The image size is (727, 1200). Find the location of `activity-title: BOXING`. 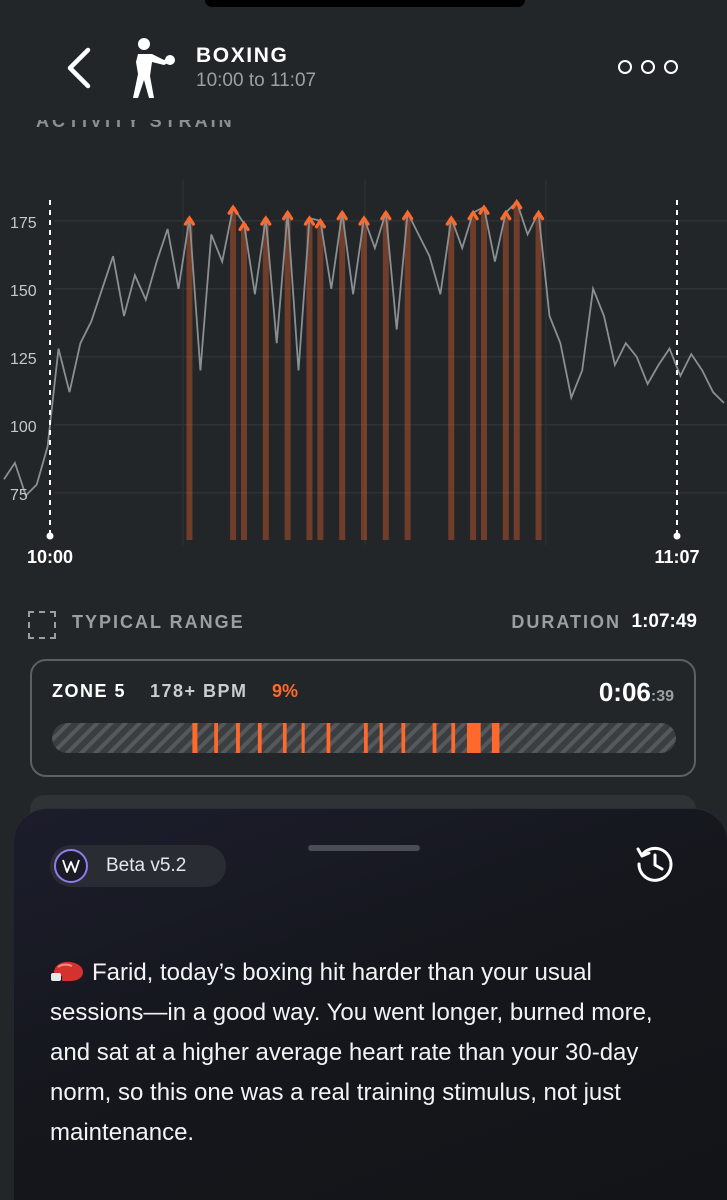

activity-title: BOXING is located at coordinates (242, 55).